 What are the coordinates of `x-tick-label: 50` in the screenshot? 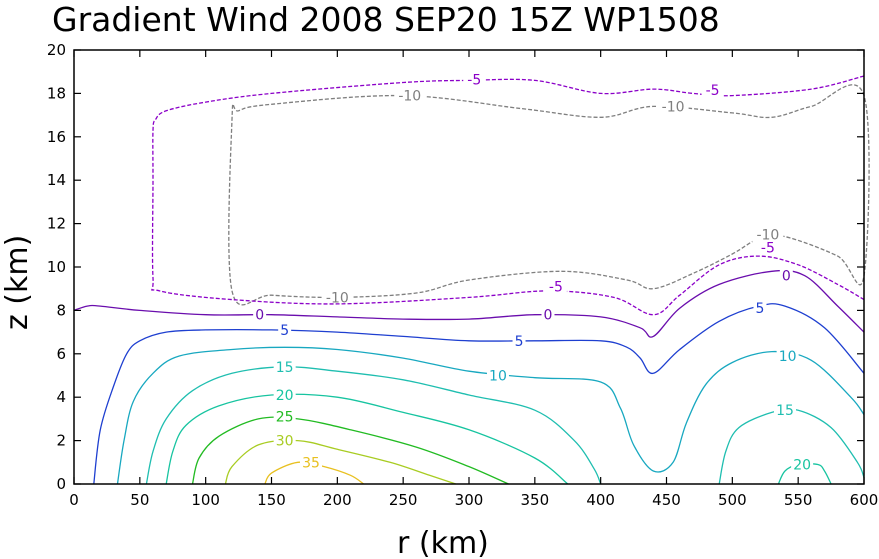 It's located at (139, 500).